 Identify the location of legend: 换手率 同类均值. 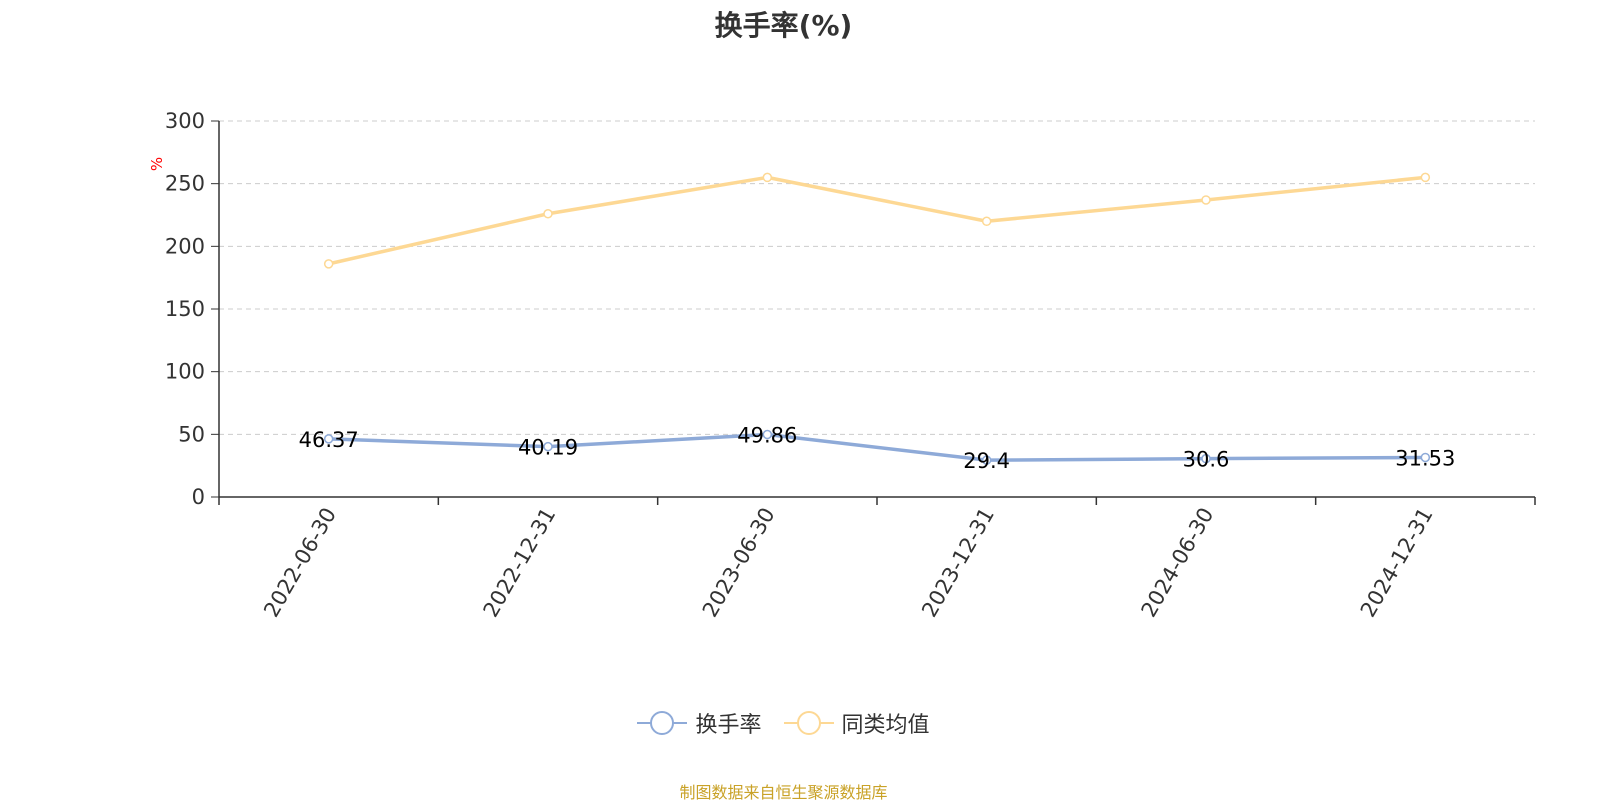
(783, 723).